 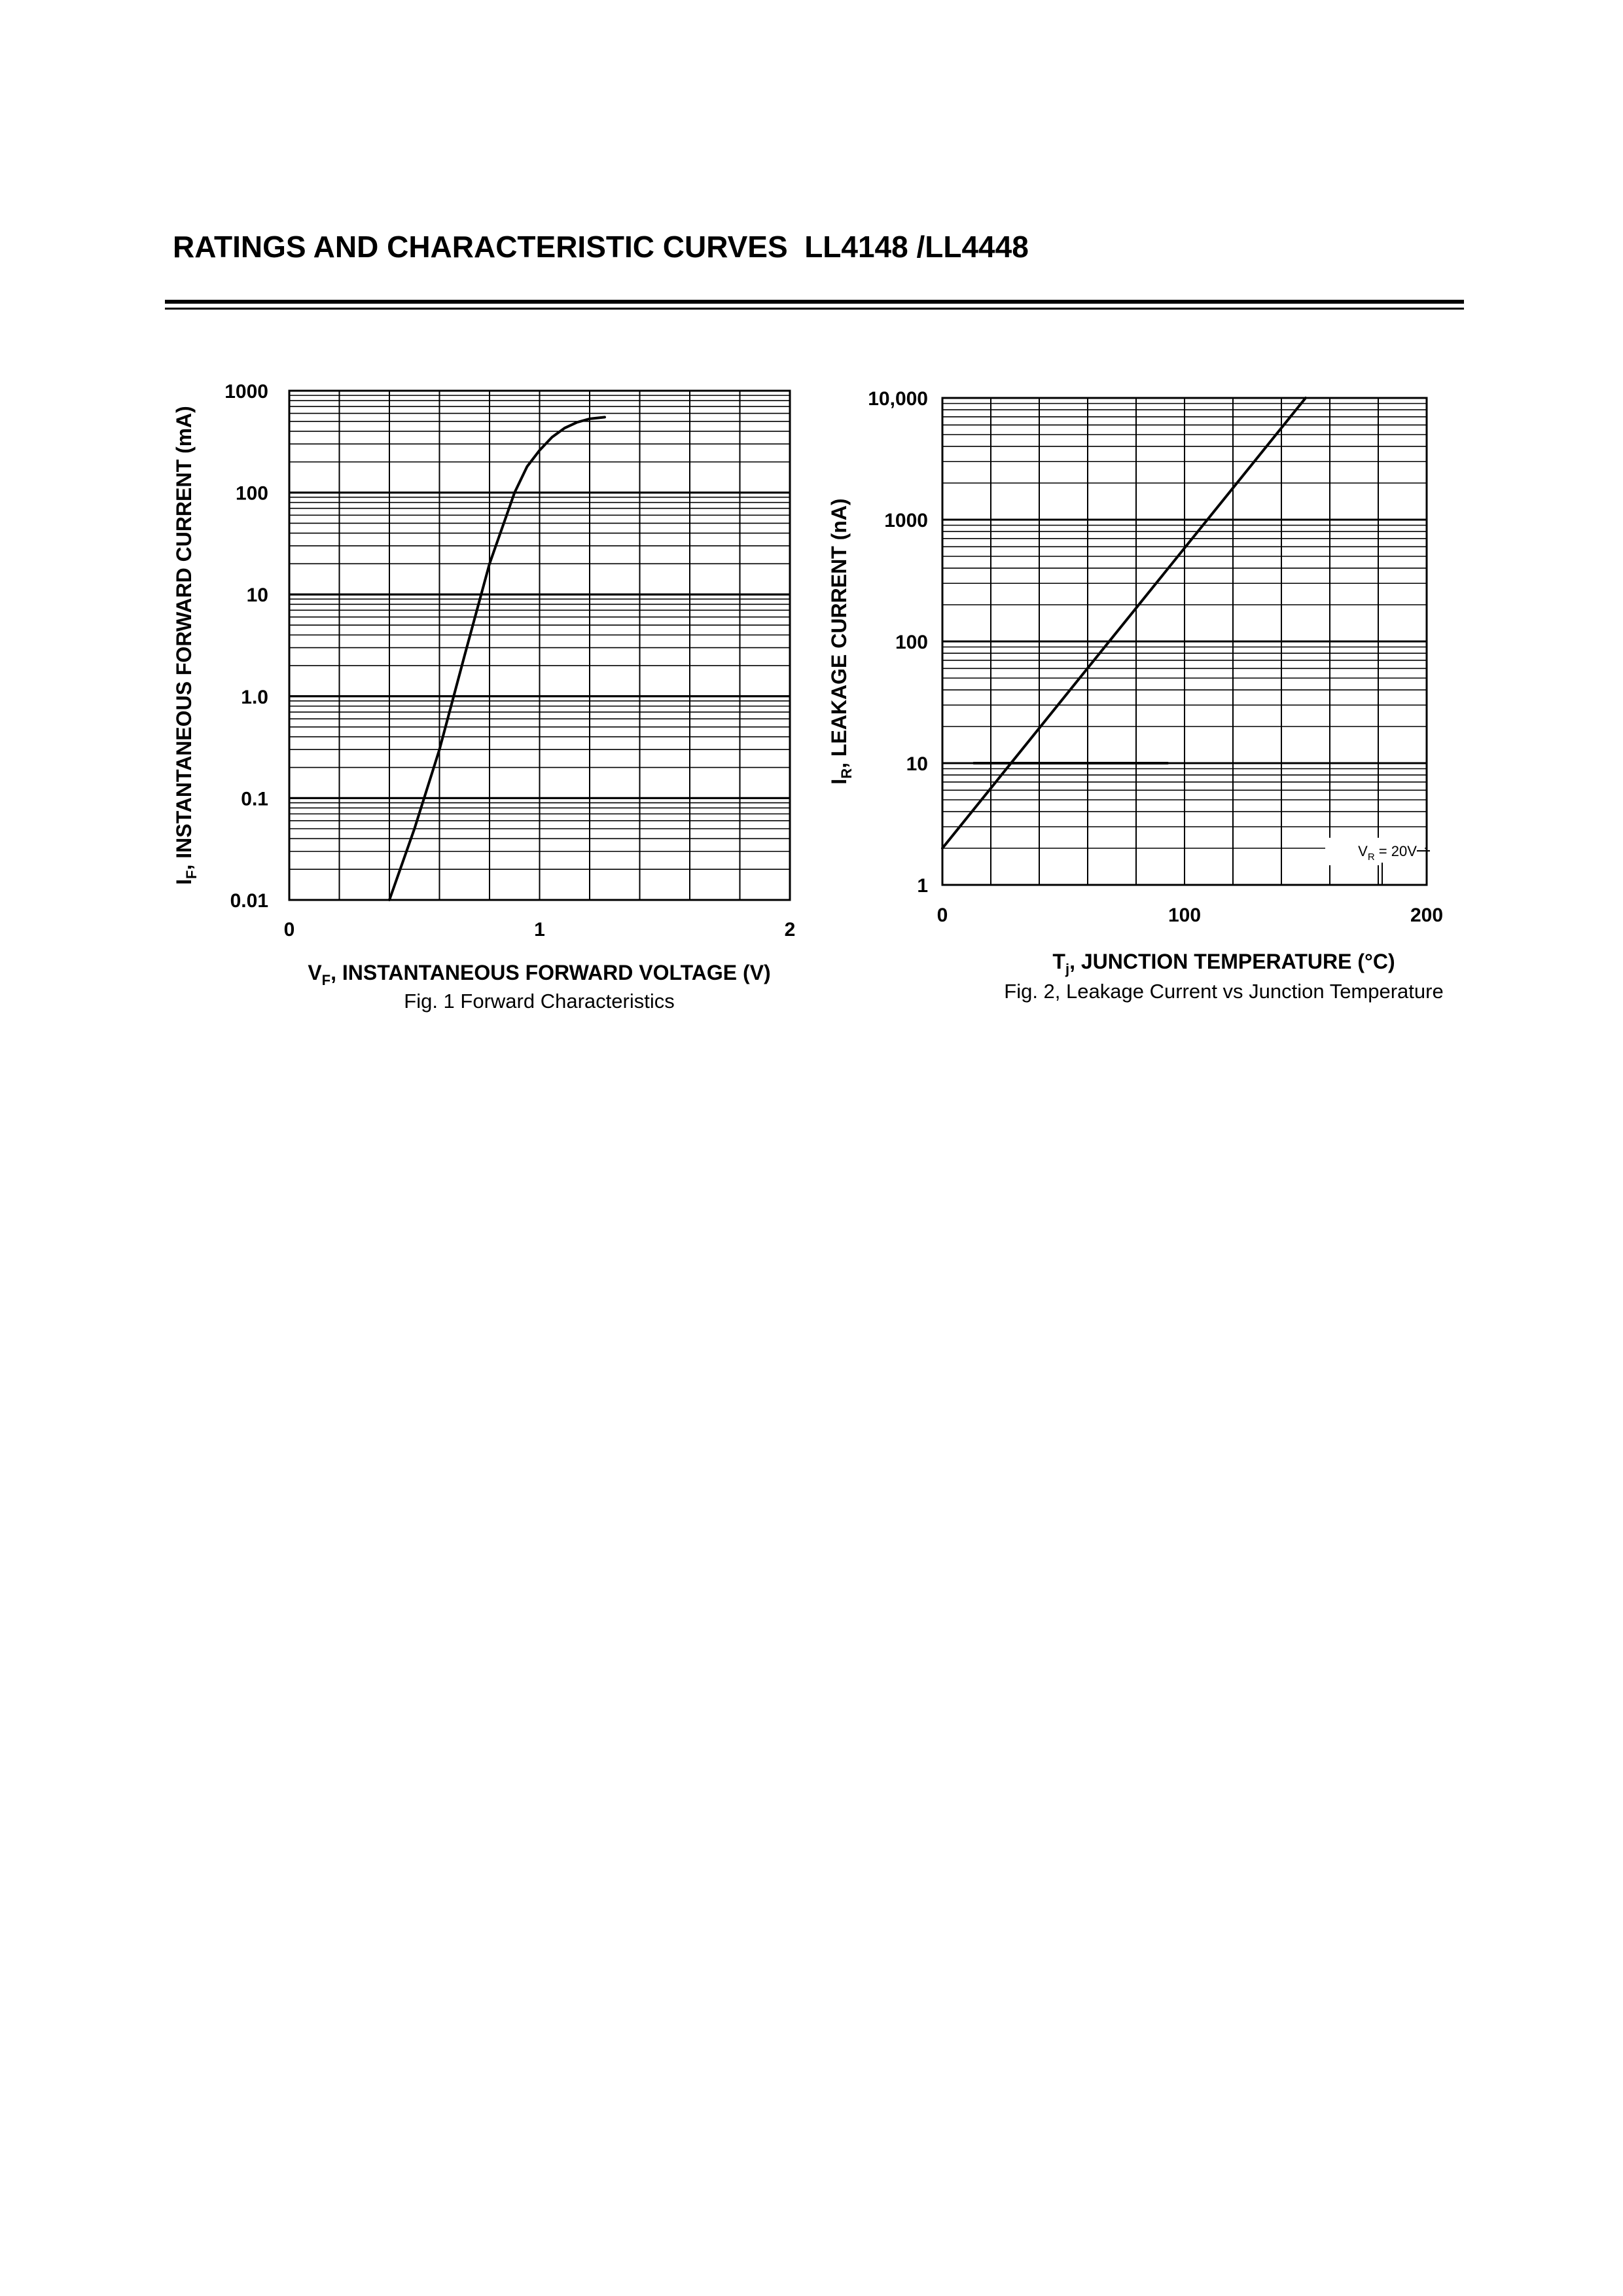 What do you see at coordinates (847, 773) in the screenshot?
I see `fig2-y-axis-label-subscript: R` at bounding box center [847, 773].